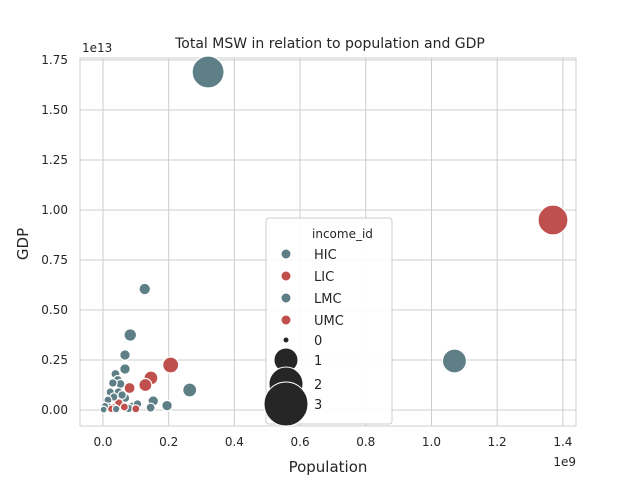 This screenshot has height=484, width=640. Describe the element at coordinates (562, 442) in the screenshot. I see `x-tick-label: 1.4` at that location.